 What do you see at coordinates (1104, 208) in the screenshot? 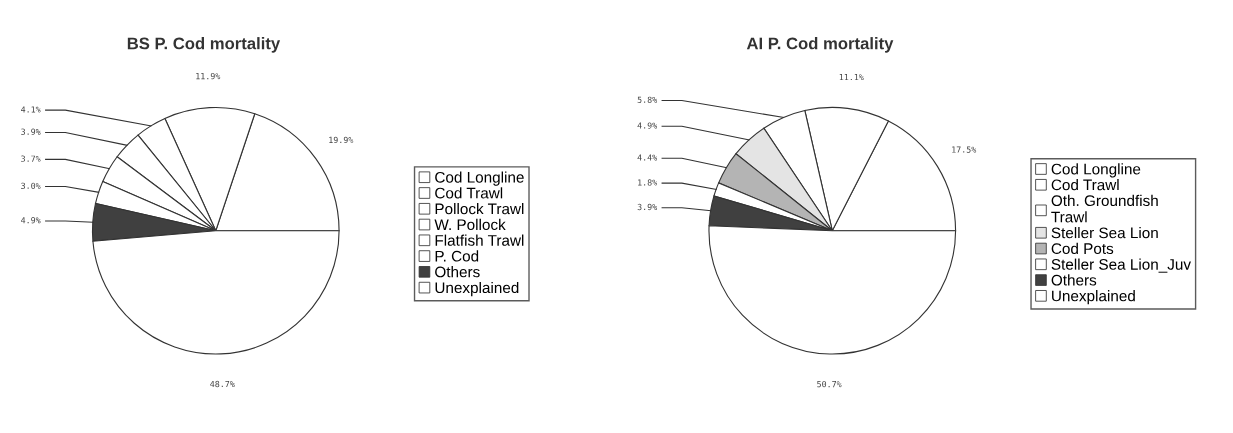
I see `legend-label: Oth. Groundfish Trawl` at bounding box center [1104, 208].